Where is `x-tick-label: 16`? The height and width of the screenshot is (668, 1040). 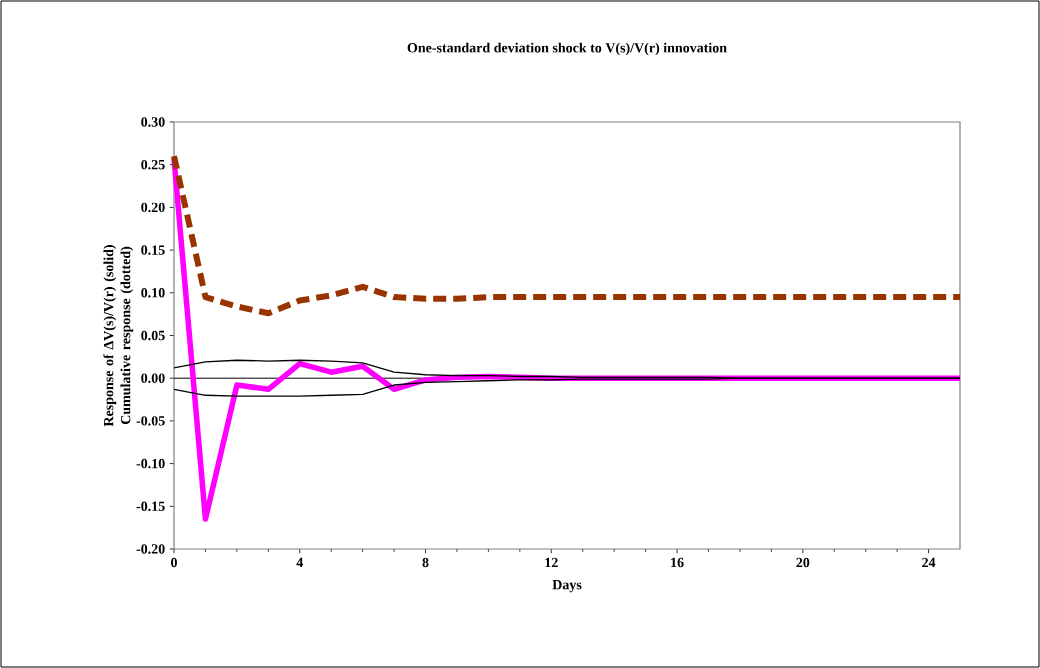
x-tick-label: 16 is located at coordinates (677, 562).